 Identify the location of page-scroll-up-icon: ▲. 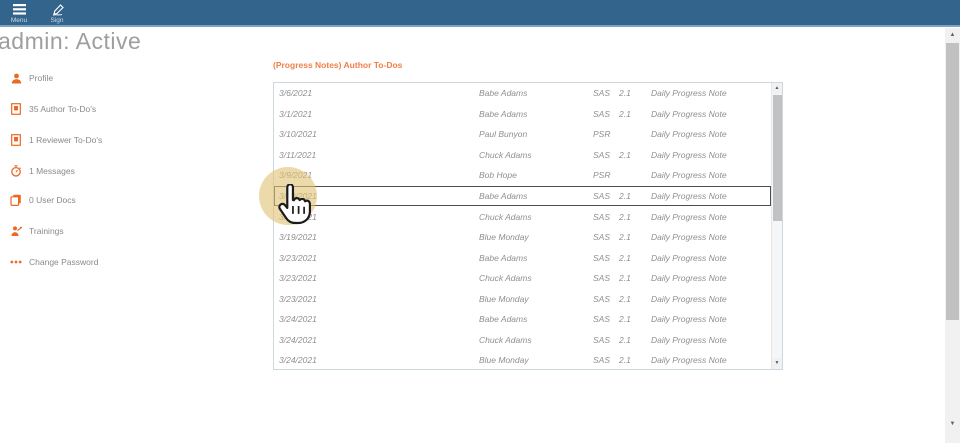
(952, 35).